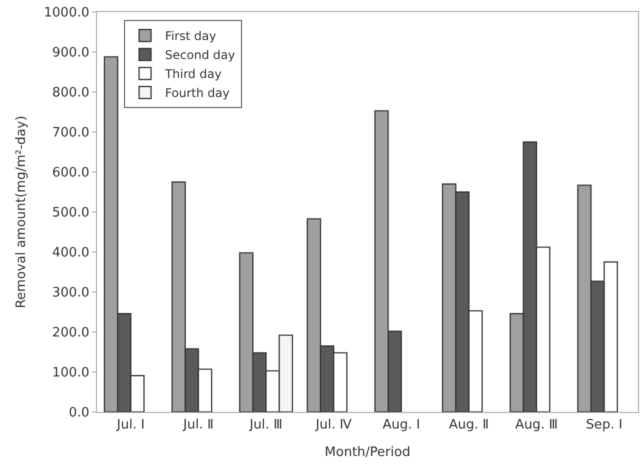 This screenshot has height=473, width=642. What do you see at coordinates (79, 413) in the screenshot?
I see `y-tick-label: 0.0` at bounding box center [79, 413].